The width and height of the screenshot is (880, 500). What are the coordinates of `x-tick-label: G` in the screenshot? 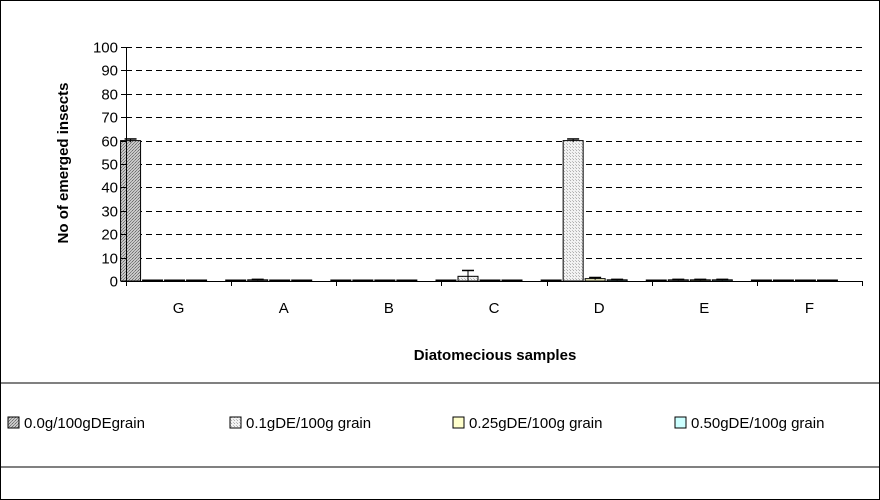 It's located at (179, 308).